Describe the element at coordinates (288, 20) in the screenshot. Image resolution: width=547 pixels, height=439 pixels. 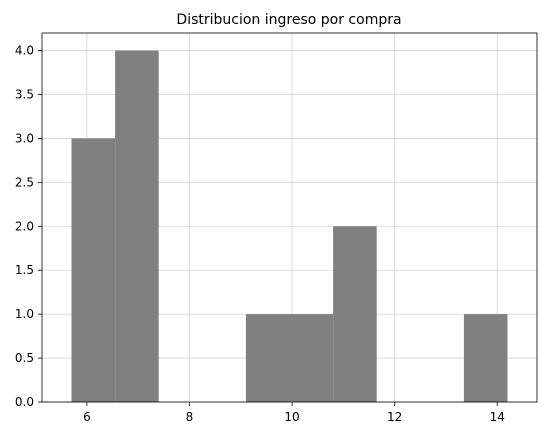
I see `chart-title: Distribucion ingreso por compra` at that location.